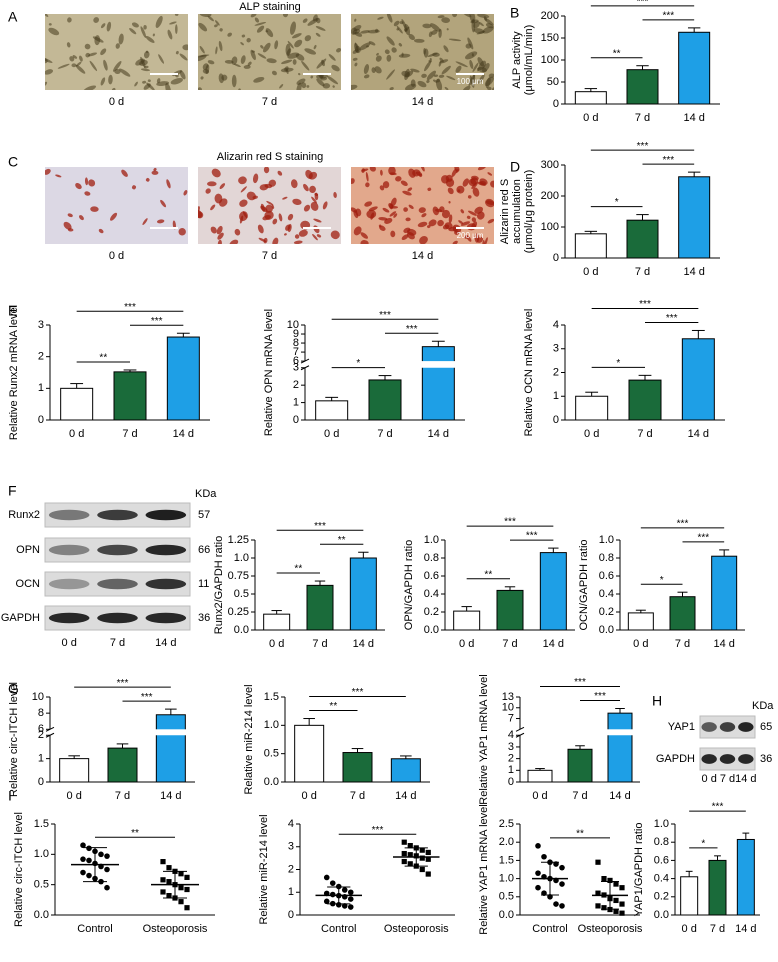 The width and height of the screenshot is (778, 962). Describe the element at coordinates (41, 420) in the screenshot. I see `y-tick-label: 0` at that location.